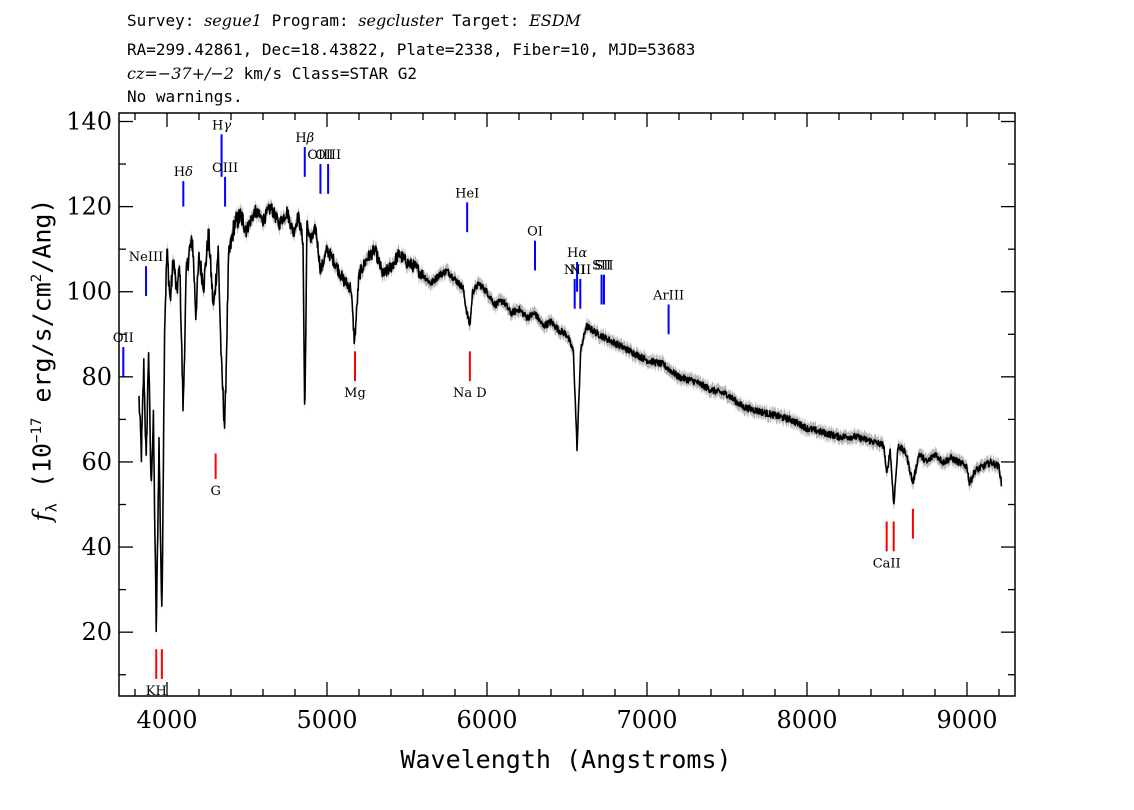 The image size is (1134, 810). Describe the element at coordinates (470, 393) in the screenshot. I see `annotation-label: Na D` at that location.